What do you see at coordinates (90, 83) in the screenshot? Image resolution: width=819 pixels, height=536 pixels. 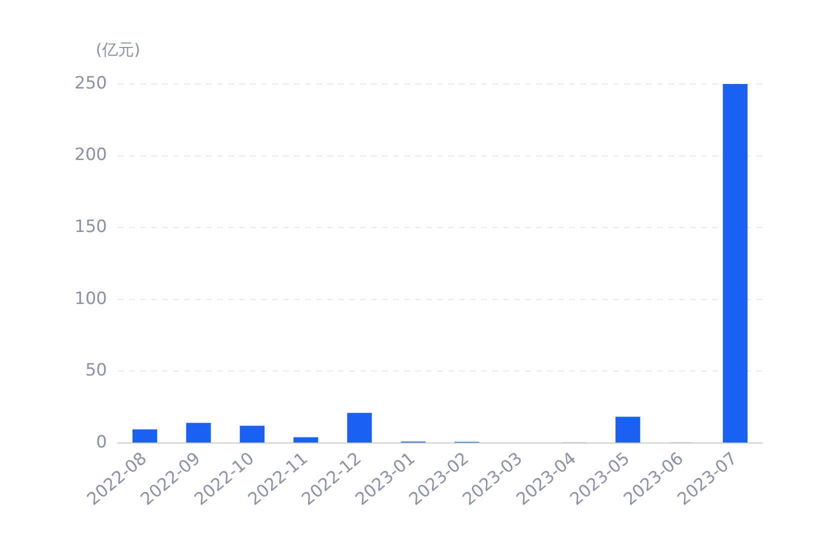 I see `y-tick-label: 250` at bounding box center [90, 83].